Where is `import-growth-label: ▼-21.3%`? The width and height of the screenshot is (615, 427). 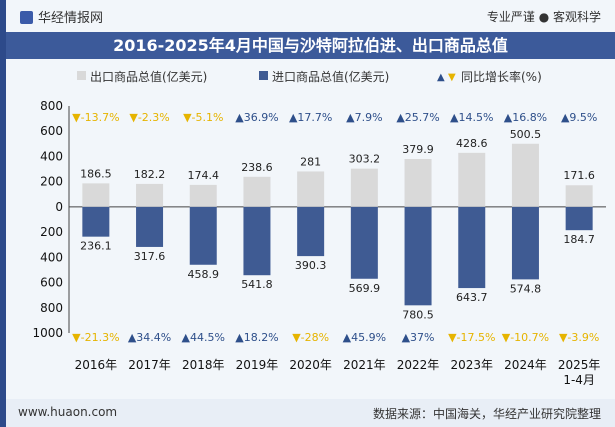 import-growth-label: ▼-21.3% is located at coordinates (95, 337).